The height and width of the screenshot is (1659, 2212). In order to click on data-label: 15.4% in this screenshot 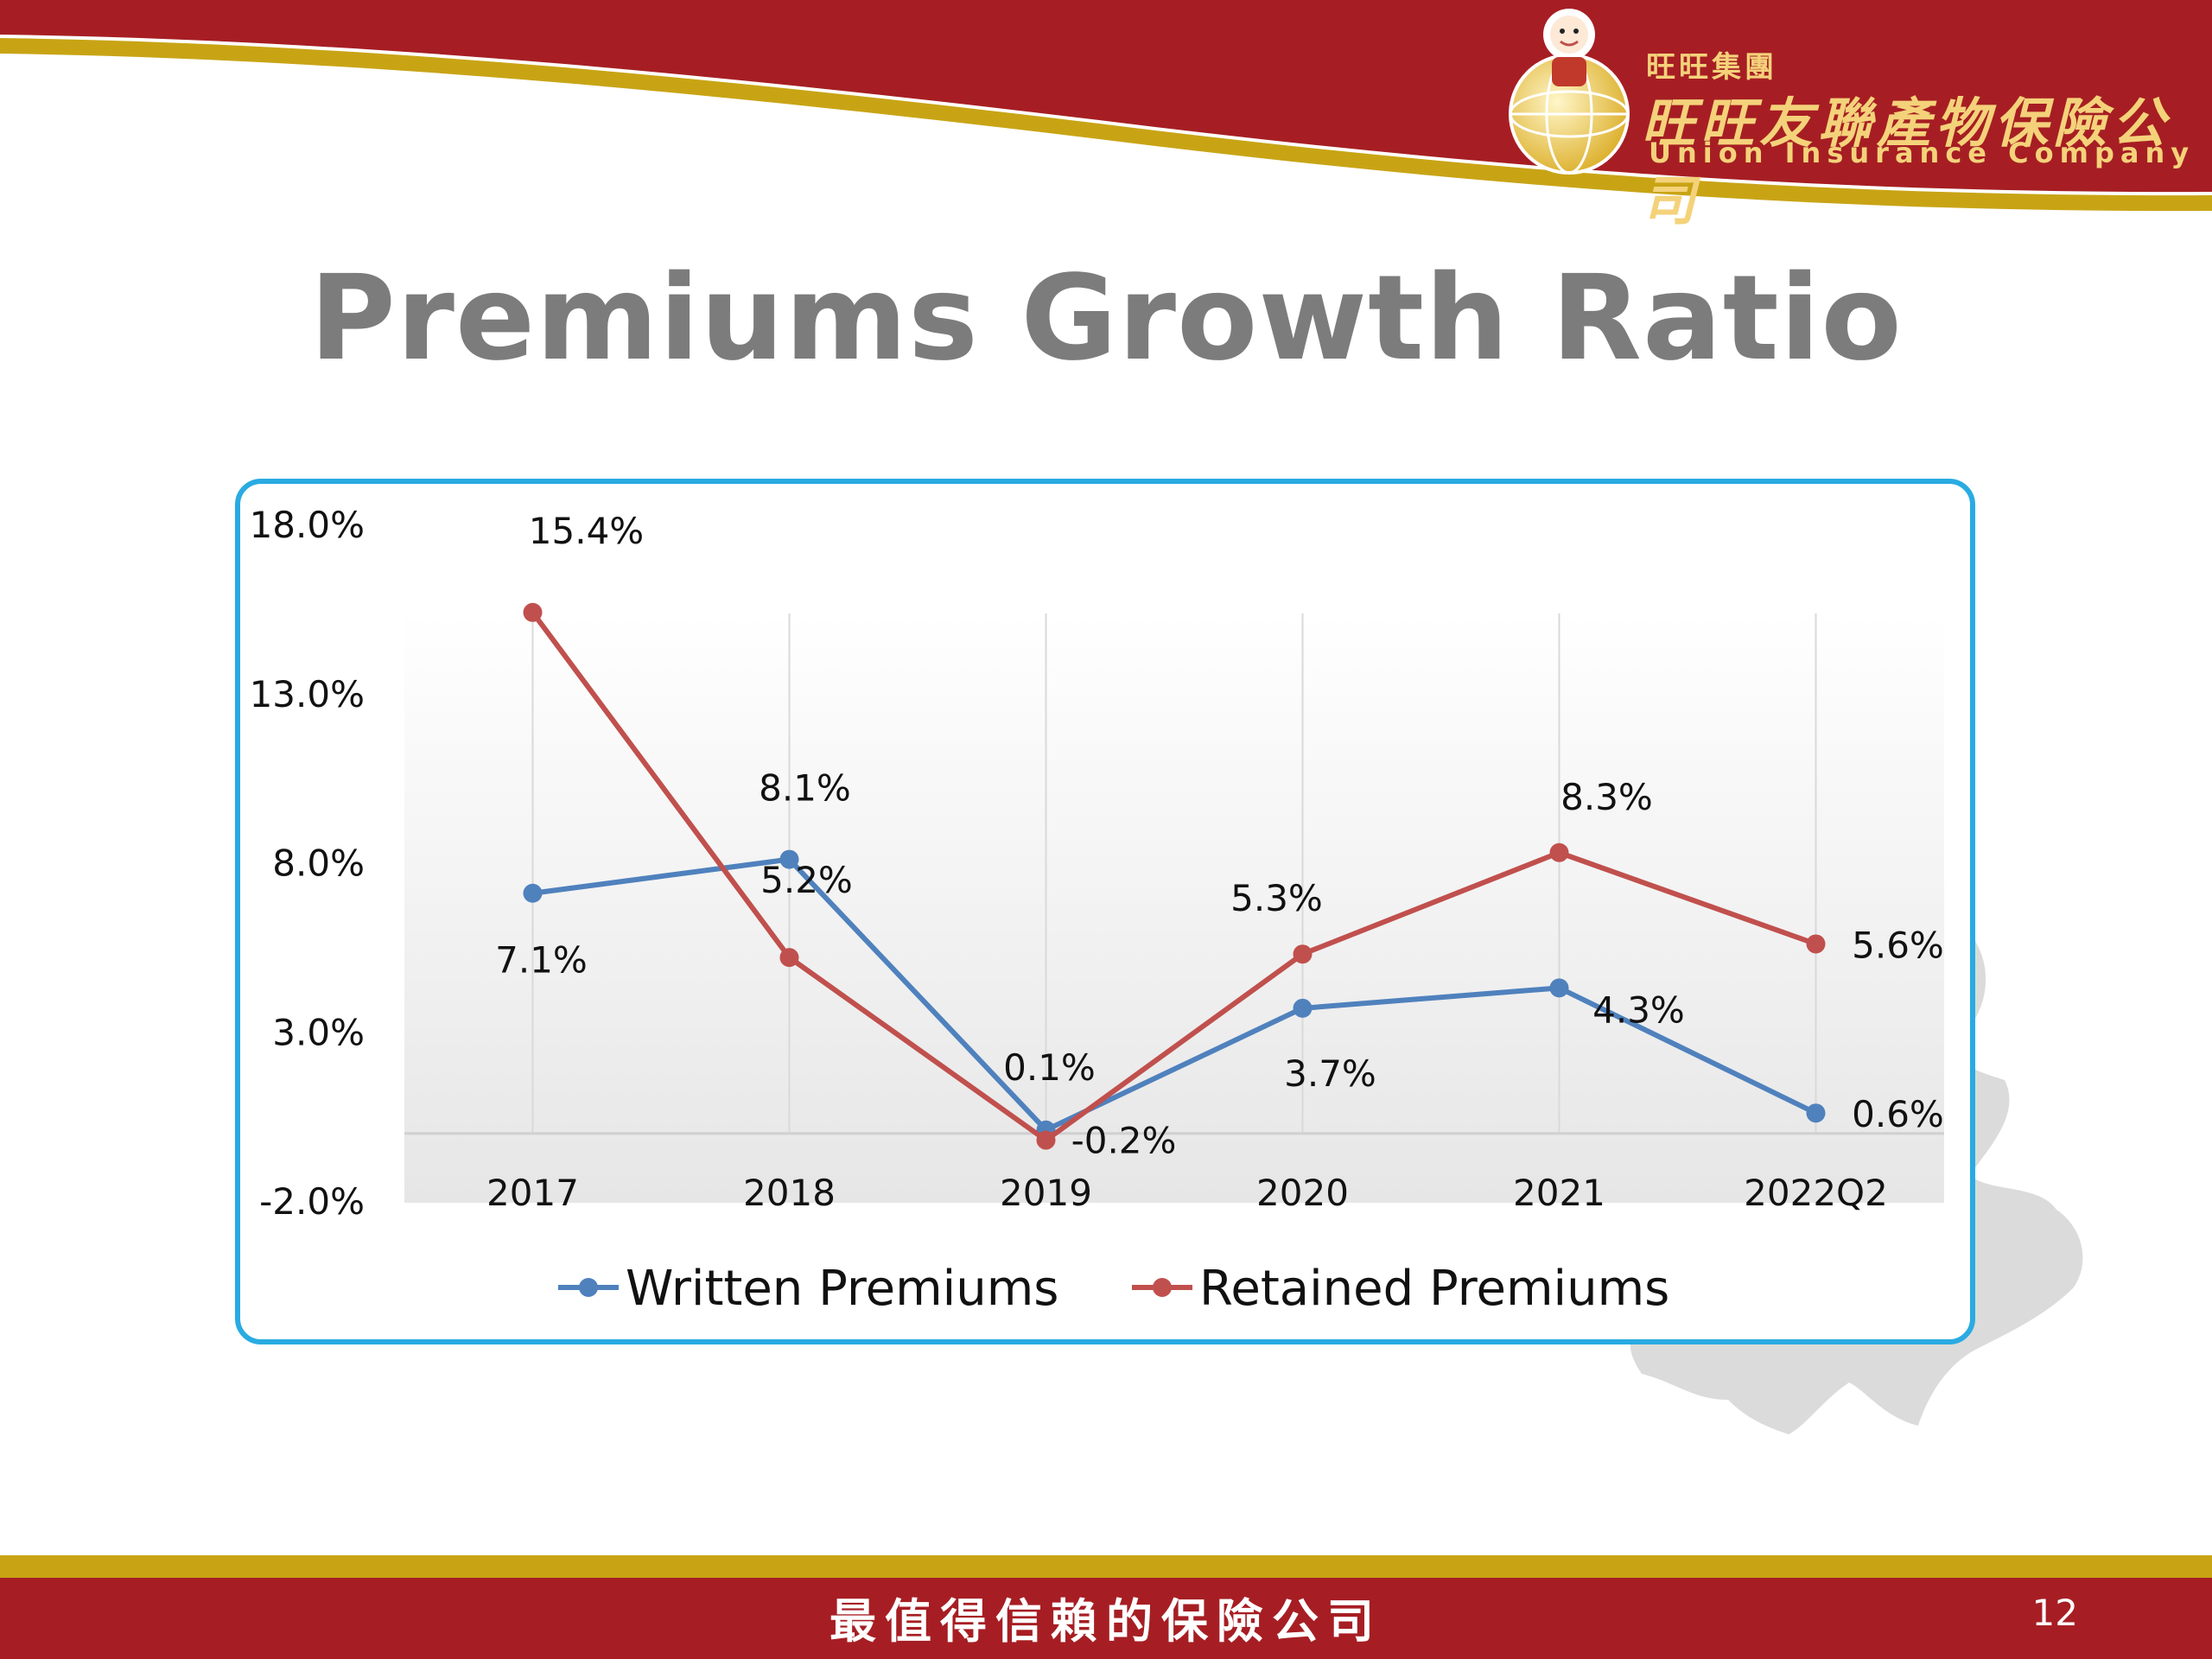, I will do `click(586, 531)`.